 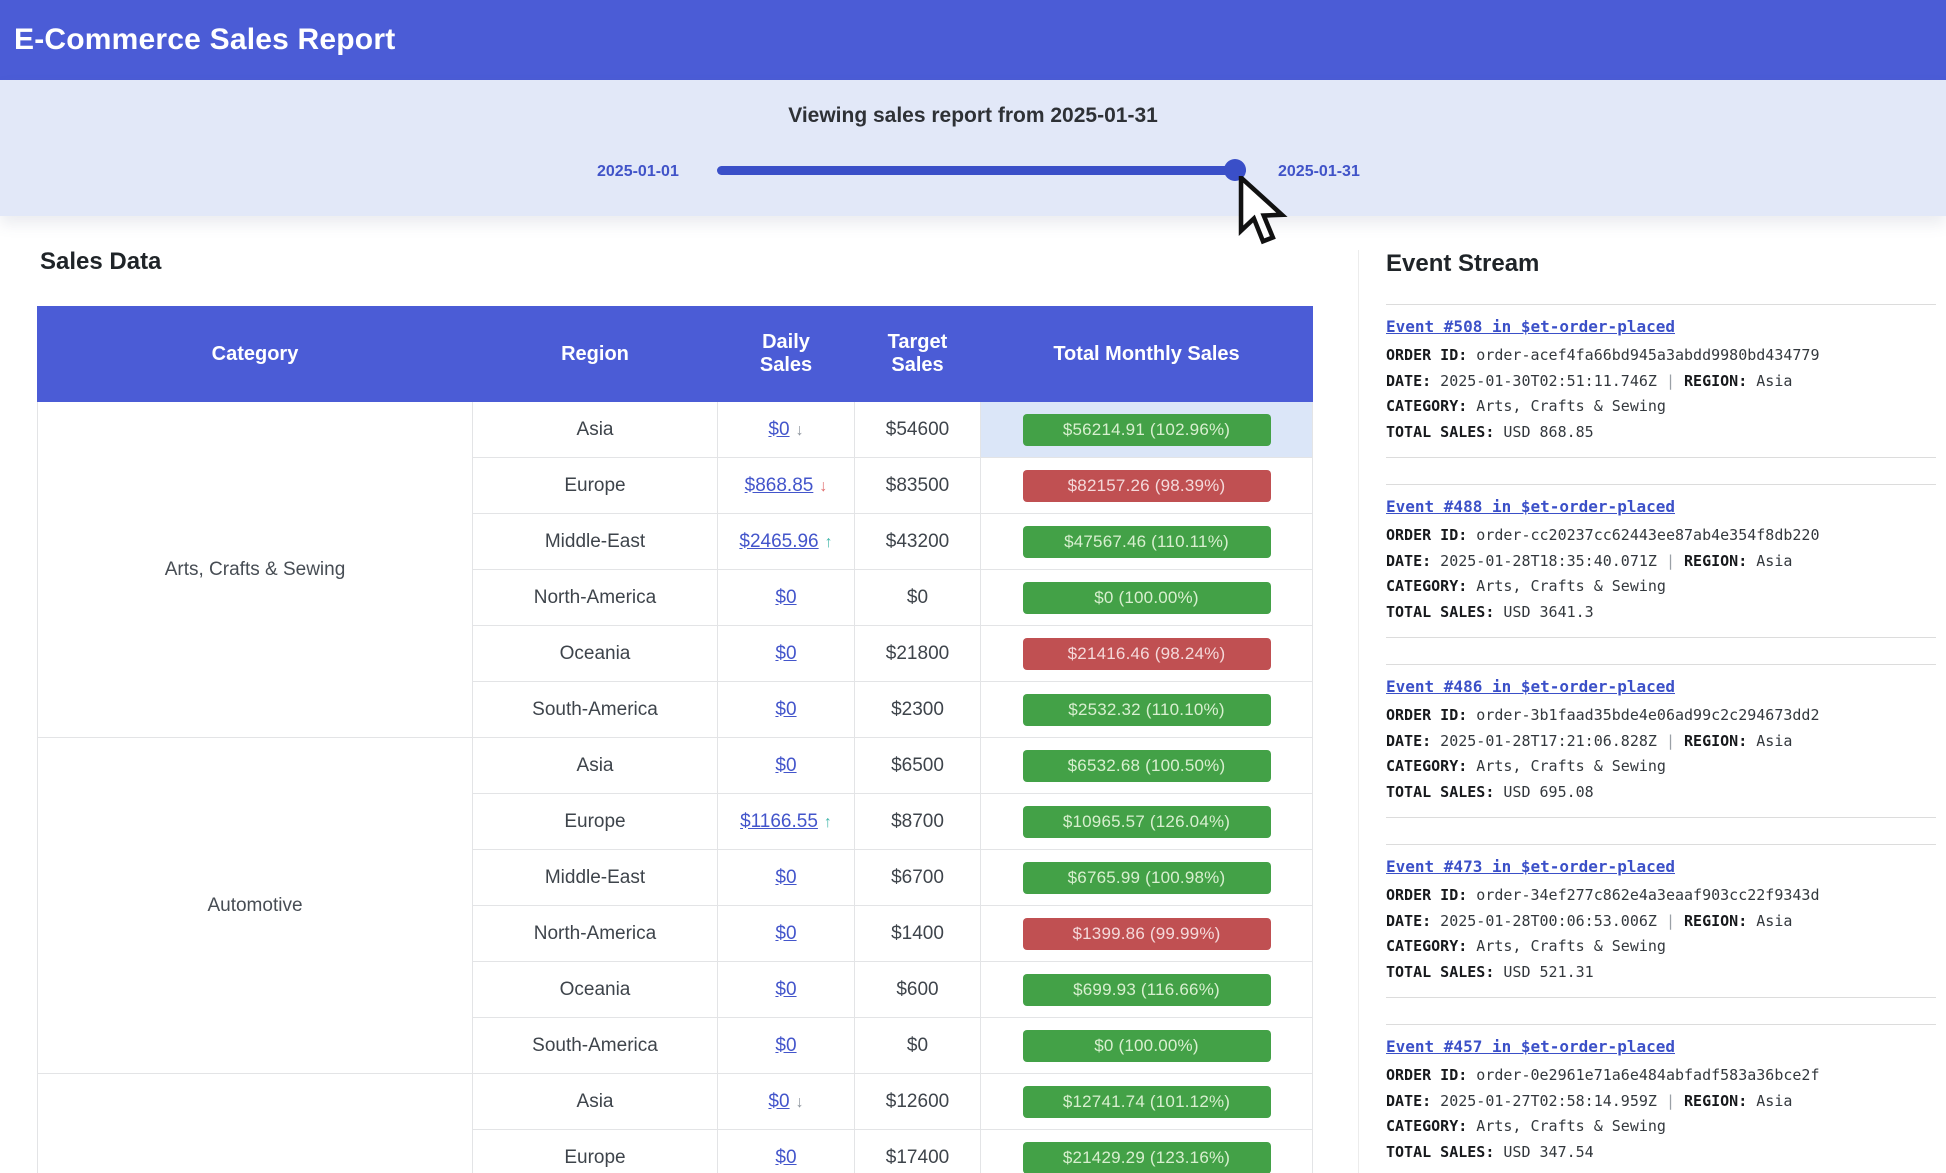 I want to click on total-monthly-sales-cell: $6765.99 (100.98%), so click(x=1146, y=877).